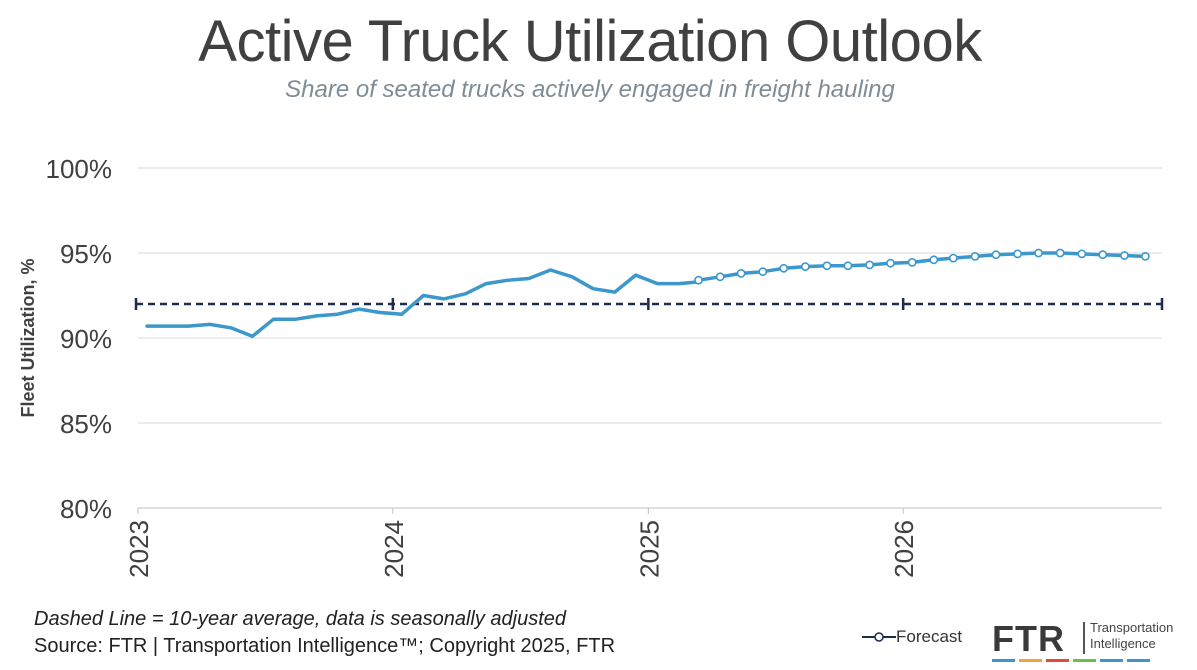  What do you see at coordinates (590, 41) in the screenshot?
I see `chart-title: Active Truck Utilization Outlook` at bounding box center [590, 41].